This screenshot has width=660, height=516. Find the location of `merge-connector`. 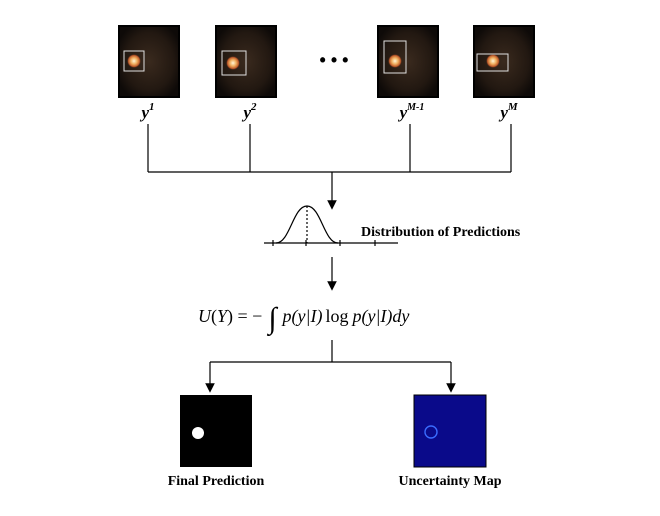

merge-connector is located at coordinates (329, 148).